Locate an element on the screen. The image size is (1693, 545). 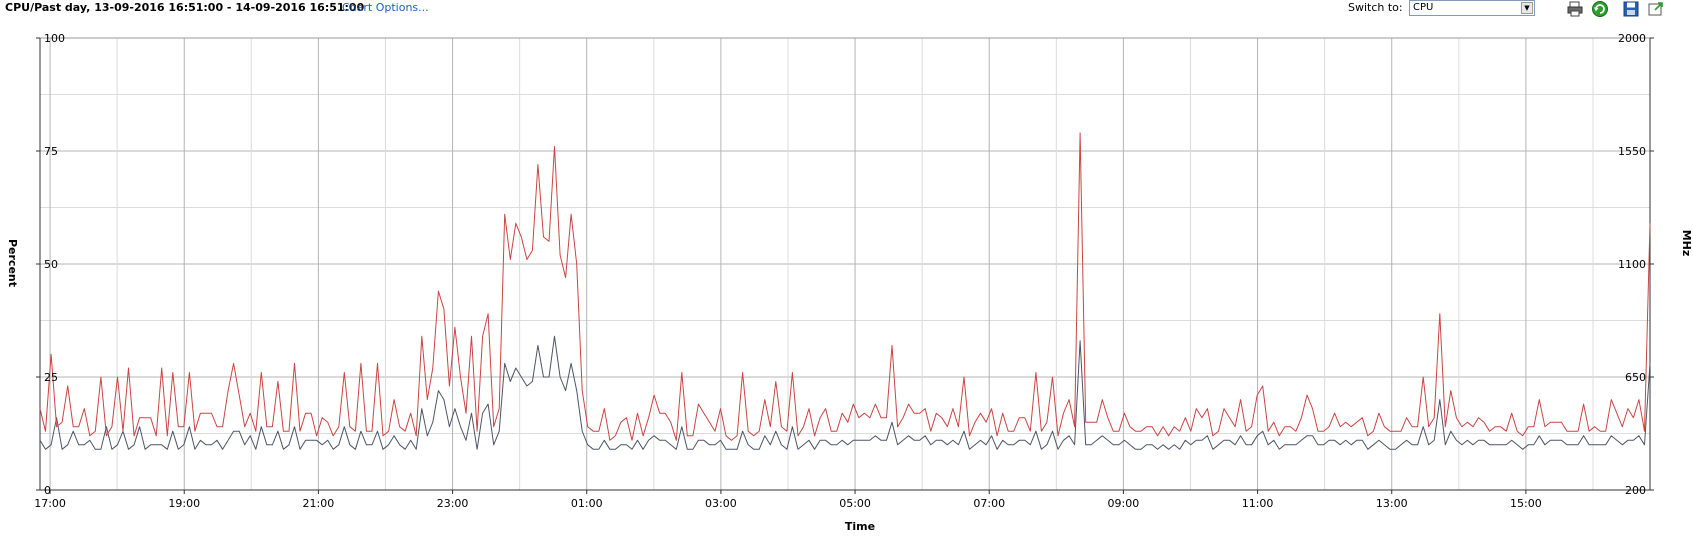
y2-tick-label: 1550 is located at coordinates (1632, 151).